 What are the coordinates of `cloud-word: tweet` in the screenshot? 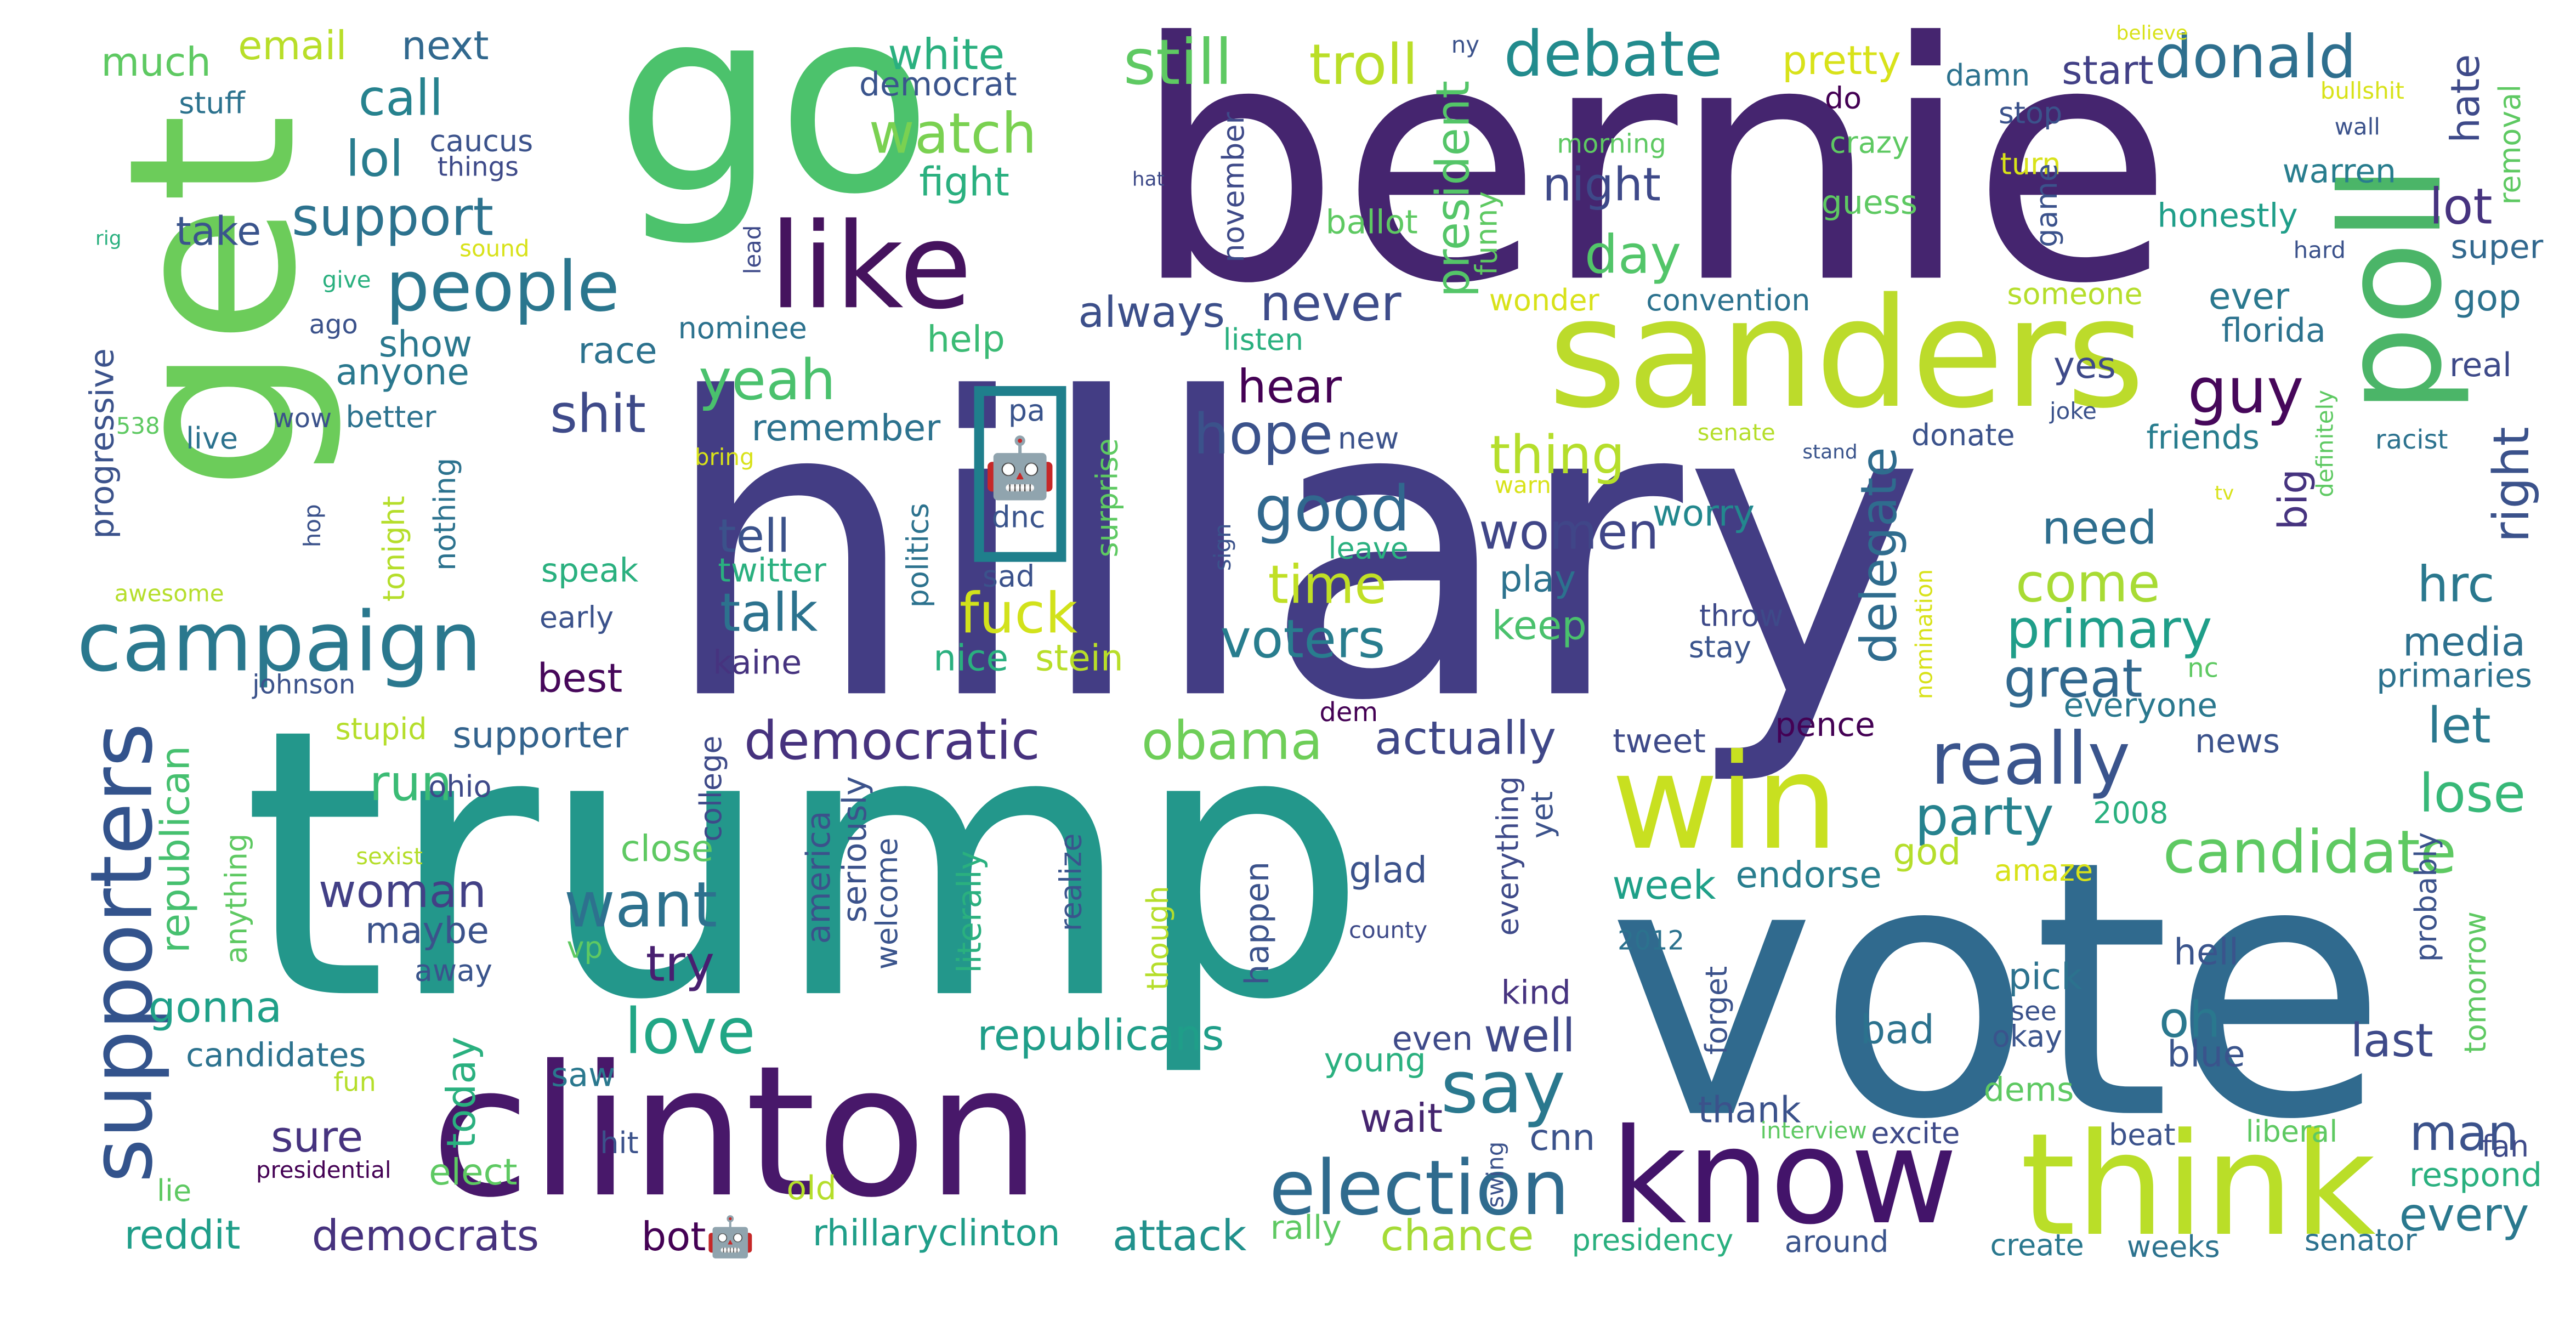 It's located at (1659, 741).